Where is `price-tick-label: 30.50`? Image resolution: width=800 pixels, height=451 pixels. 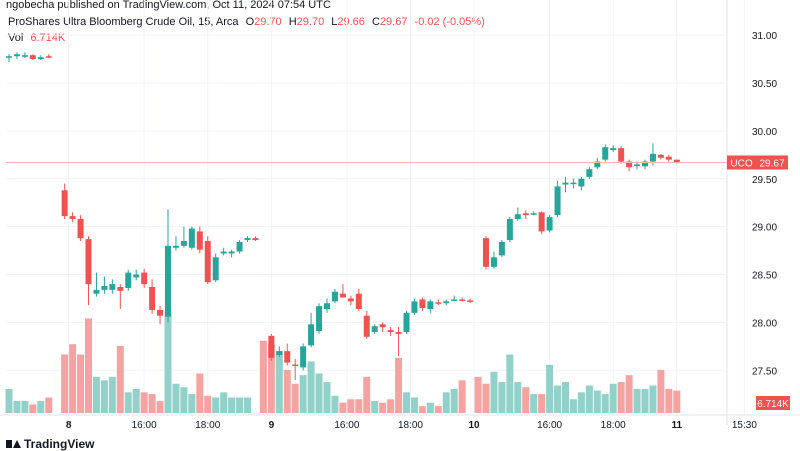 price-tick-label: 30.50 is located at coordinates (764, 84).